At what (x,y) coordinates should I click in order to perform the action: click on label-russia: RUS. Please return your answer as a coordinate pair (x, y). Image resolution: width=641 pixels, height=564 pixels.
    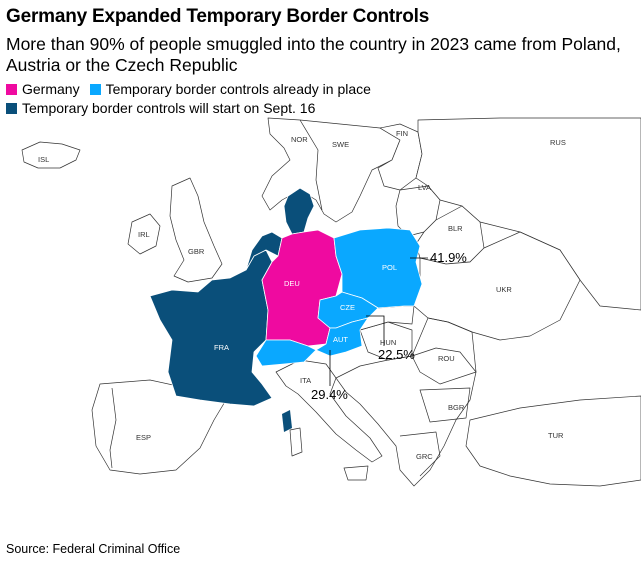
    Looking at the image, I should click on (558, 142).